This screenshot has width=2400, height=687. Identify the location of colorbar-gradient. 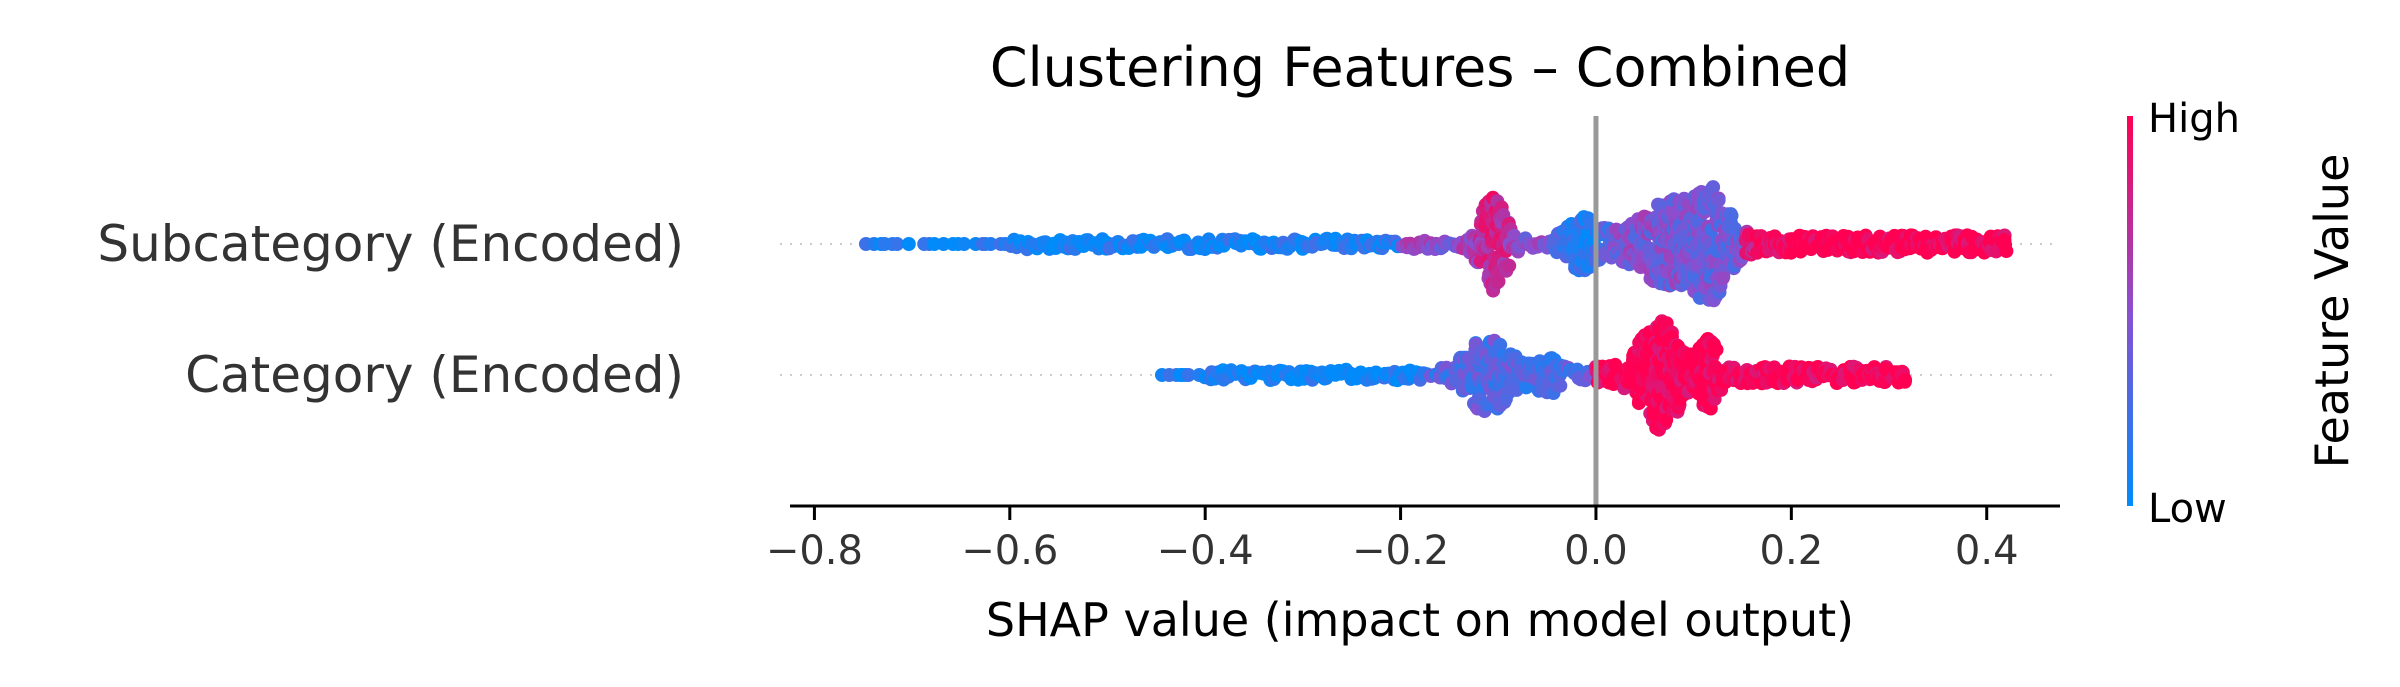
(2130, 311).